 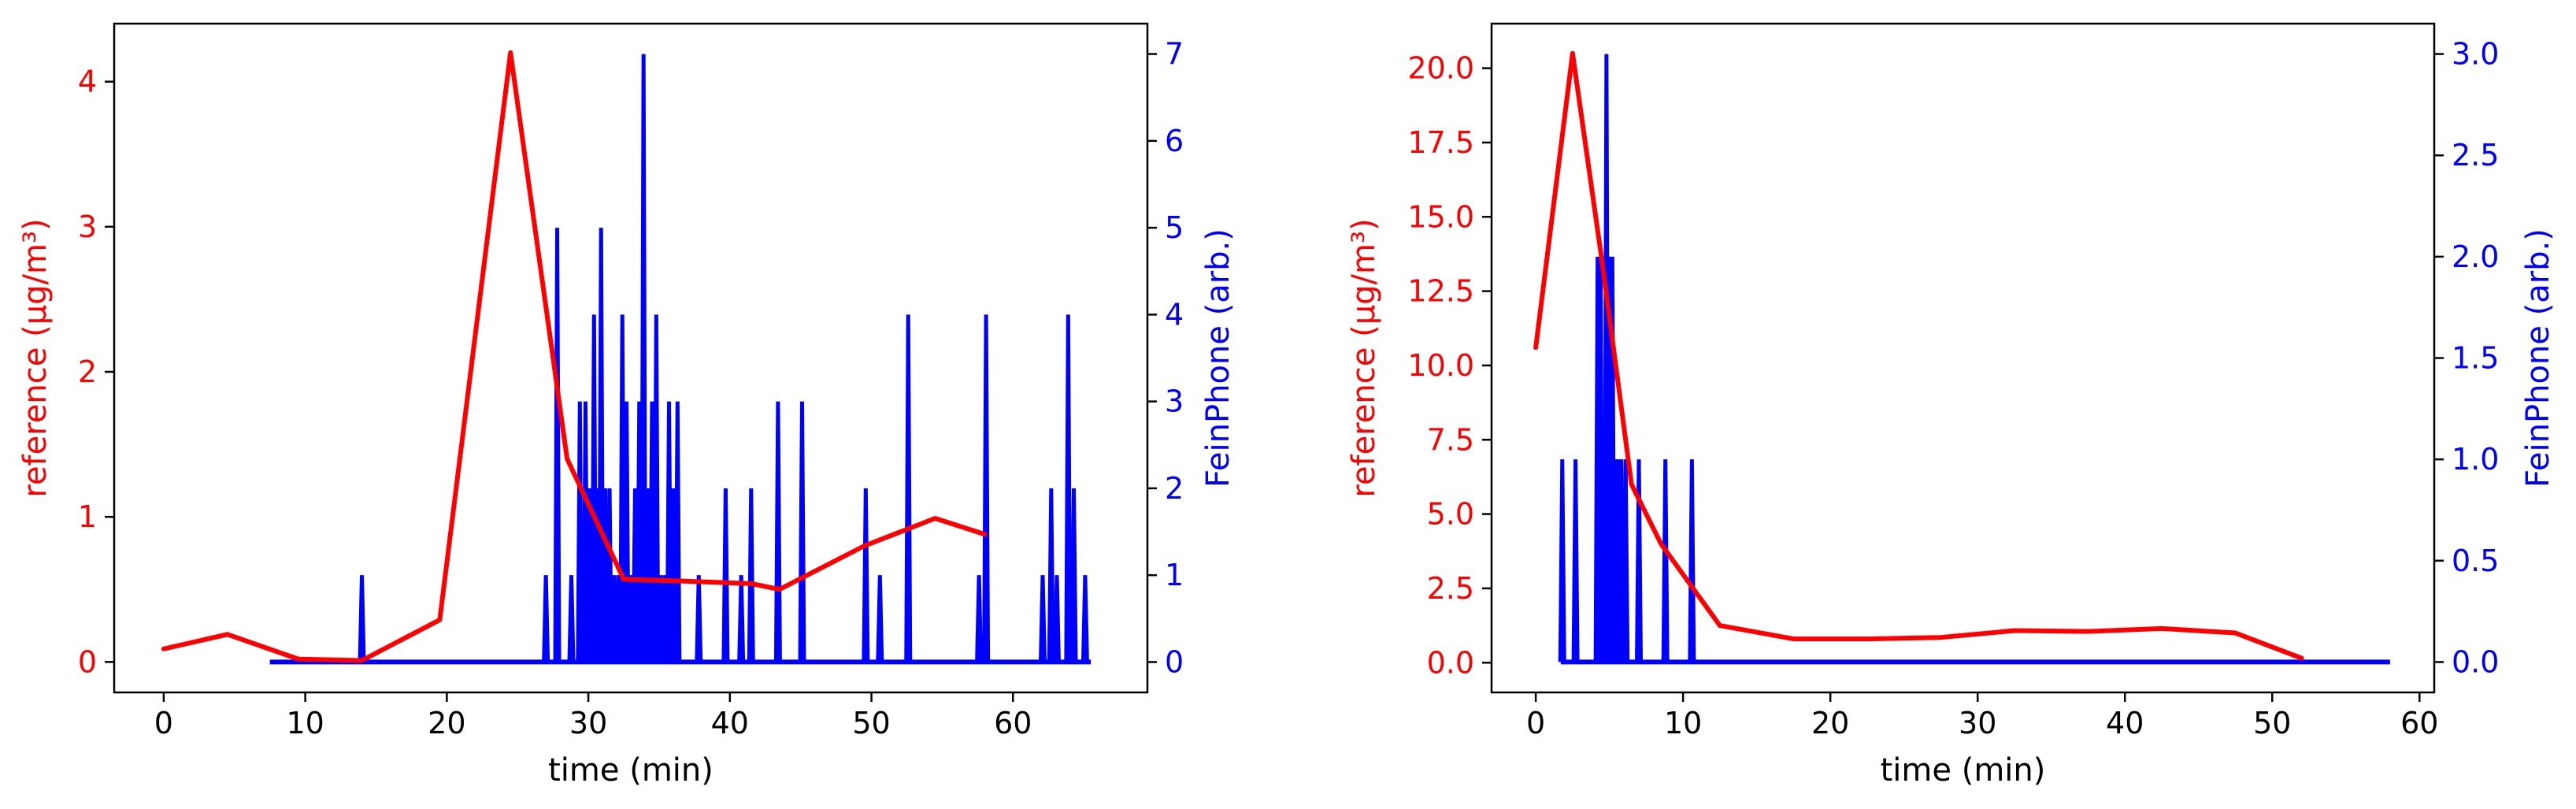 I want to click on y-left-tick-label: 3, so click(x=87, y=227).